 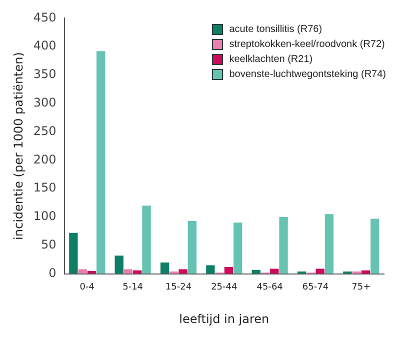 What do you see at coordinates (275, 29) in the screenshot?
I see `legend-label: acute tonsillitis (R76)` at bounding box center [275, 29].